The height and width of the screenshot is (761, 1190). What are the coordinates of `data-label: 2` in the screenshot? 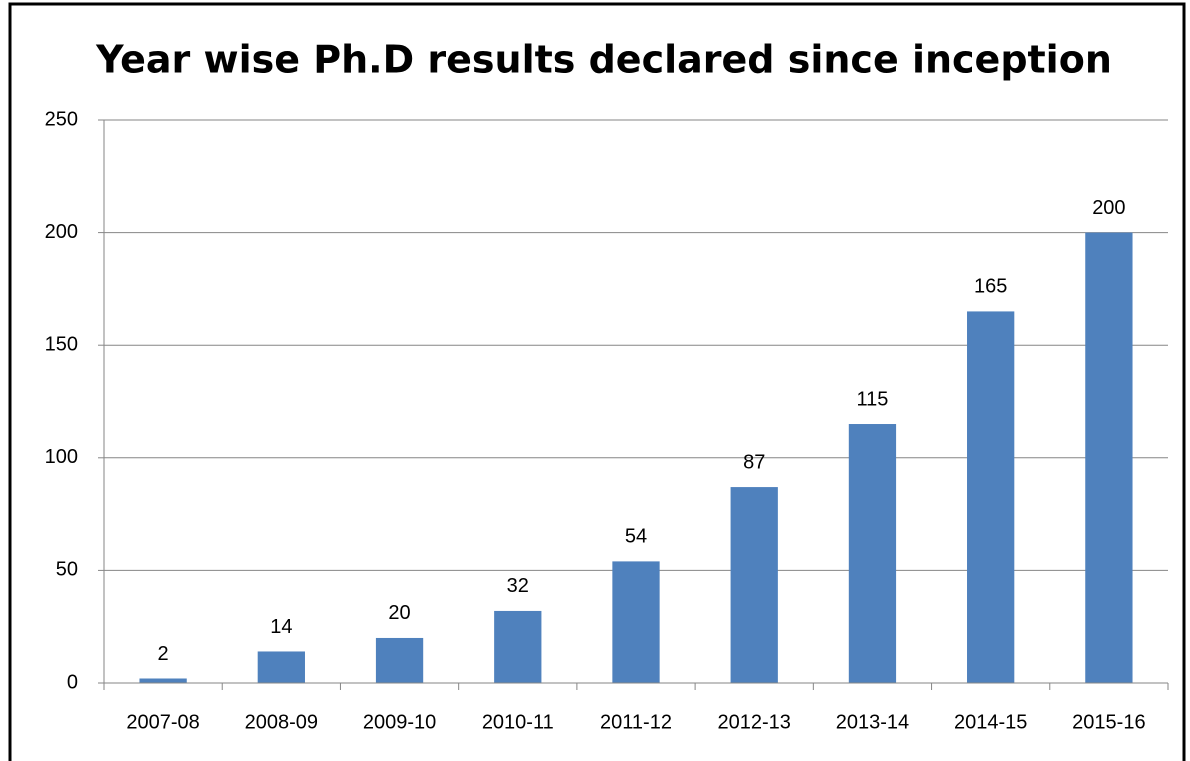 It's located at (163, 654).